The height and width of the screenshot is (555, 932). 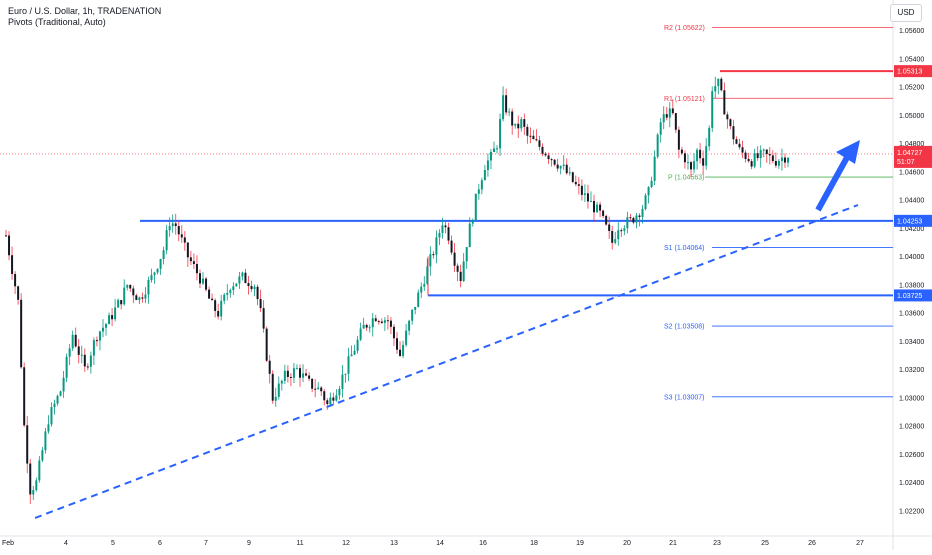 I want to click on y-tick-label: 1.02400, so click(x=911, y=483).